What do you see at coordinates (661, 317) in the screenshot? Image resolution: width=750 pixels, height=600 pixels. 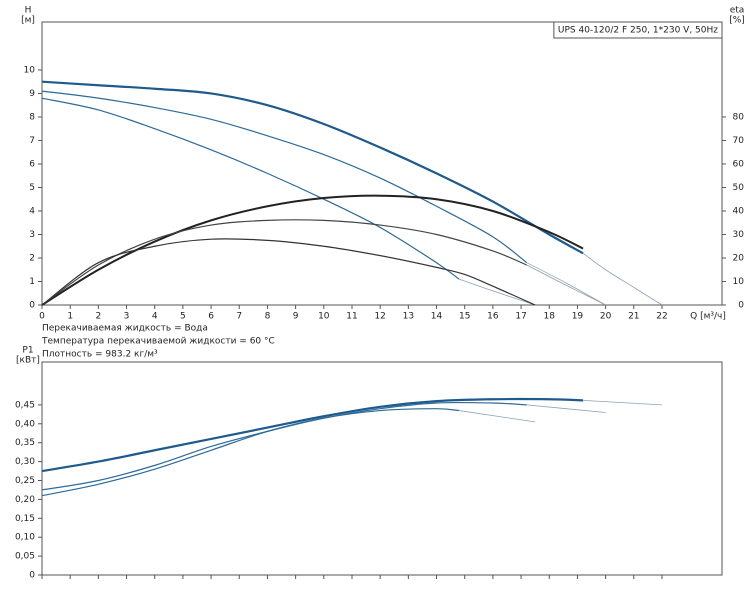 I see `x-tick-label: 22` at bounding box center [661, 317].